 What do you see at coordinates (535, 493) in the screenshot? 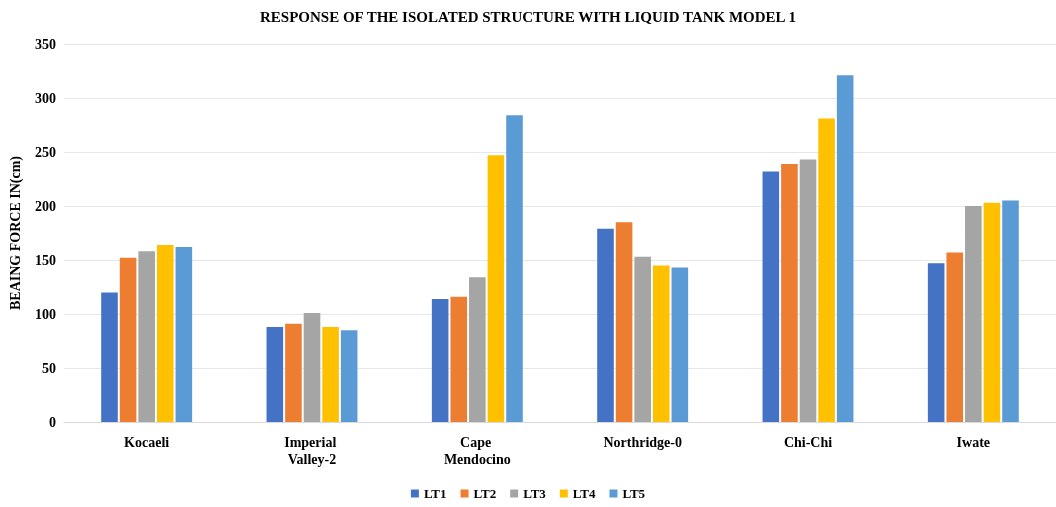
I see `legend-label: LT3` at bounding box center [535, 493].